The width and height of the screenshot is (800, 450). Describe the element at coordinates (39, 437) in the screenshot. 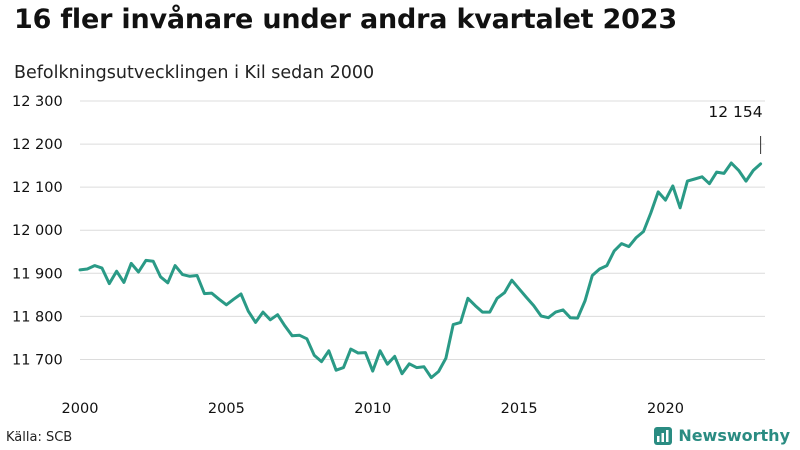

I see `source-note: Källa: SCB` at that location.